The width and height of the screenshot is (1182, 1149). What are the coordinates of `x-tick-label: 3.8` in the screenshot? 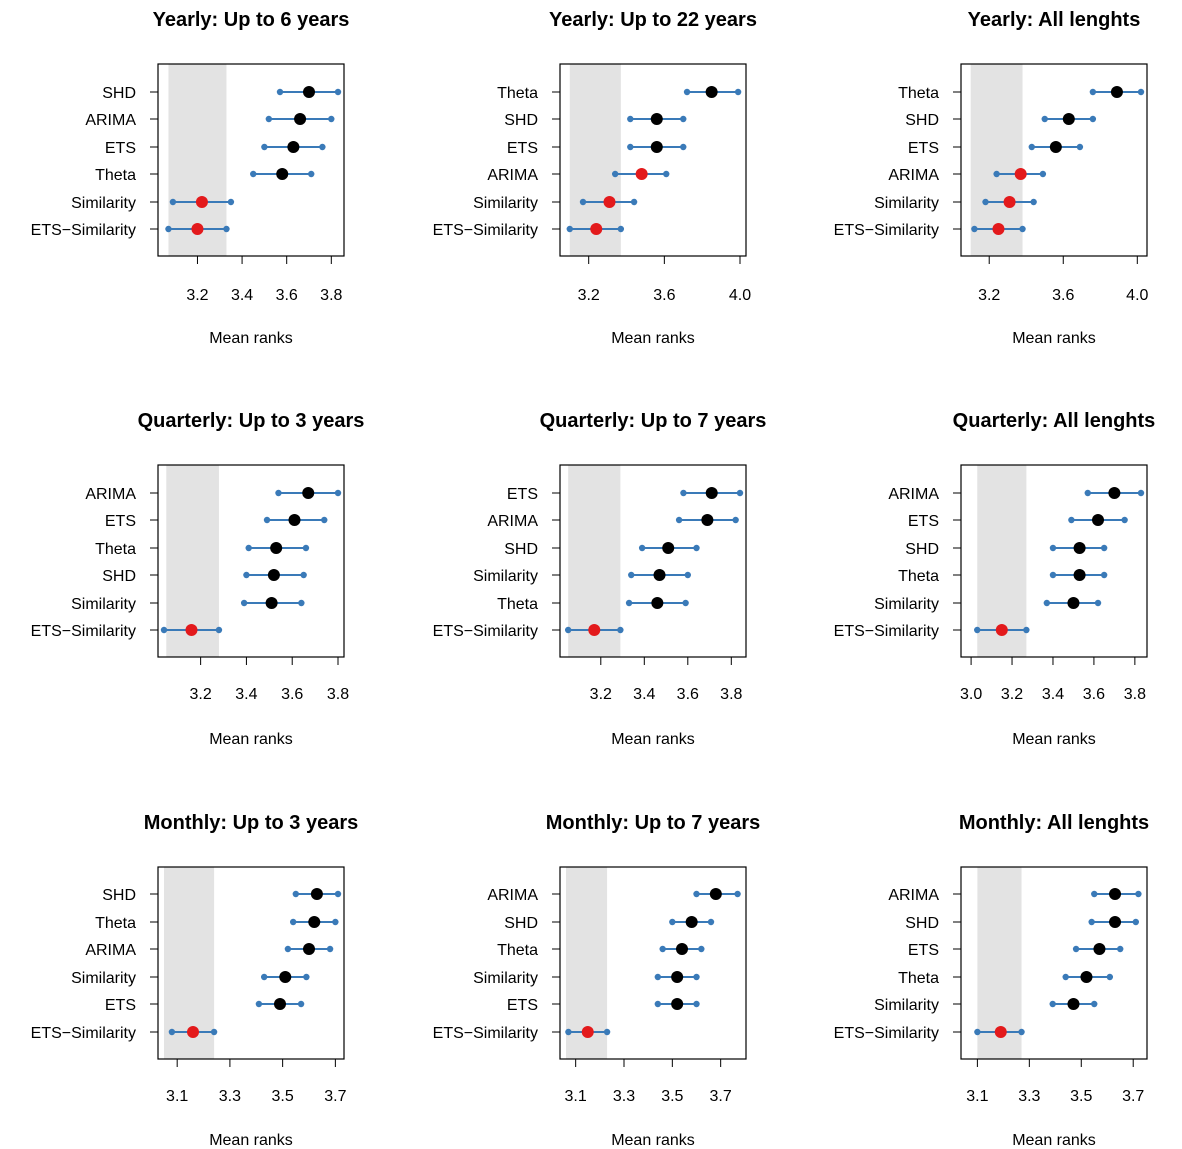 It's located at (331, 295).